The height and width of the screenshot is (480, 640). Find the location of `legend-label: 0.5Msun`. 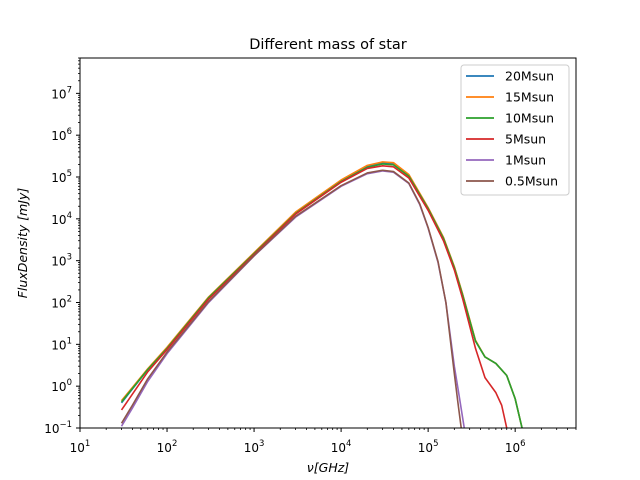

legend-label: 0.5Msun is located at coordinates (531, 181).